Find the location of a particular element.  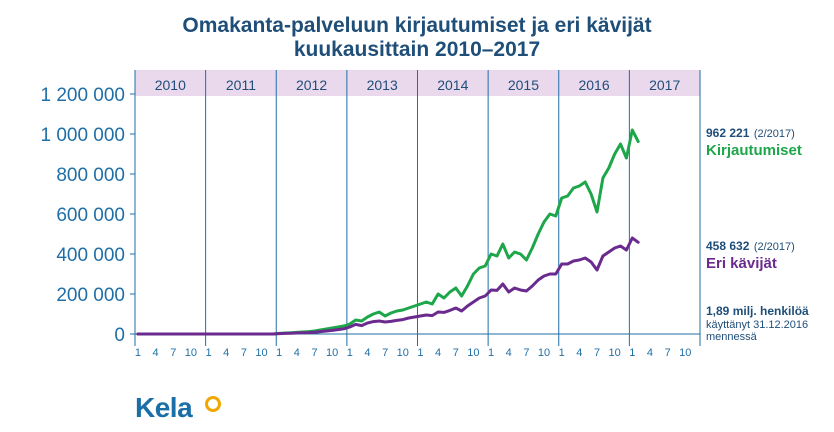

year-label: 2017 is located at coordinates (664, 85).